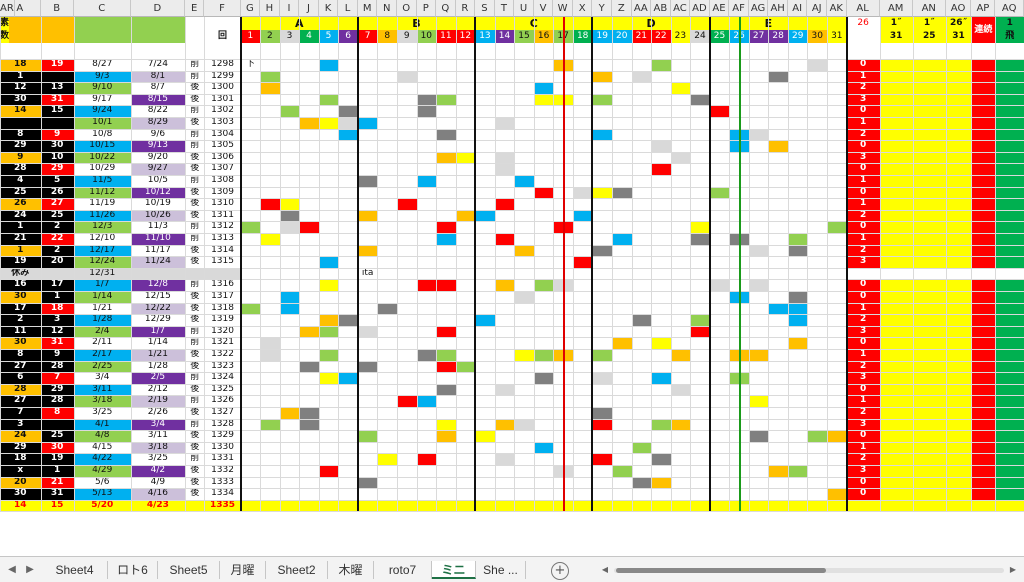 This screenshot has height=582, width=1024. What do you see at coordinates (57, 494) in the screenshot?
I see `row-b: 31` at bounding box center [57, 494].